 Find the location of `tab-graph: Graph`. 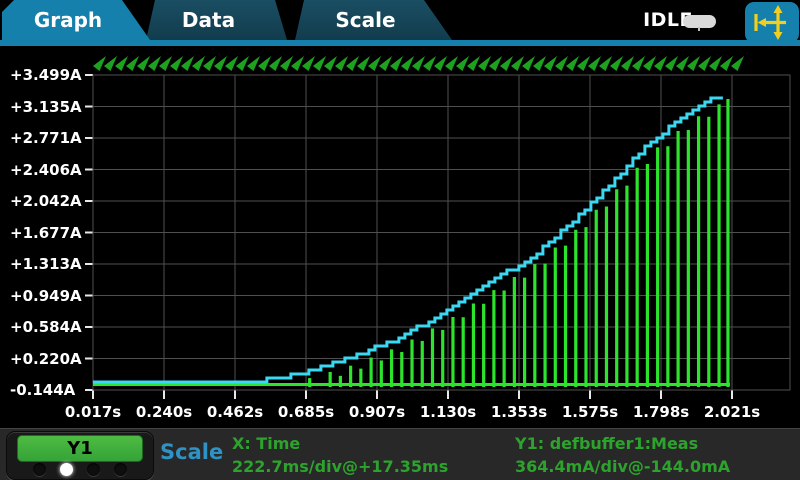

tab-graph: Graph is located at coordinates (76, 20).